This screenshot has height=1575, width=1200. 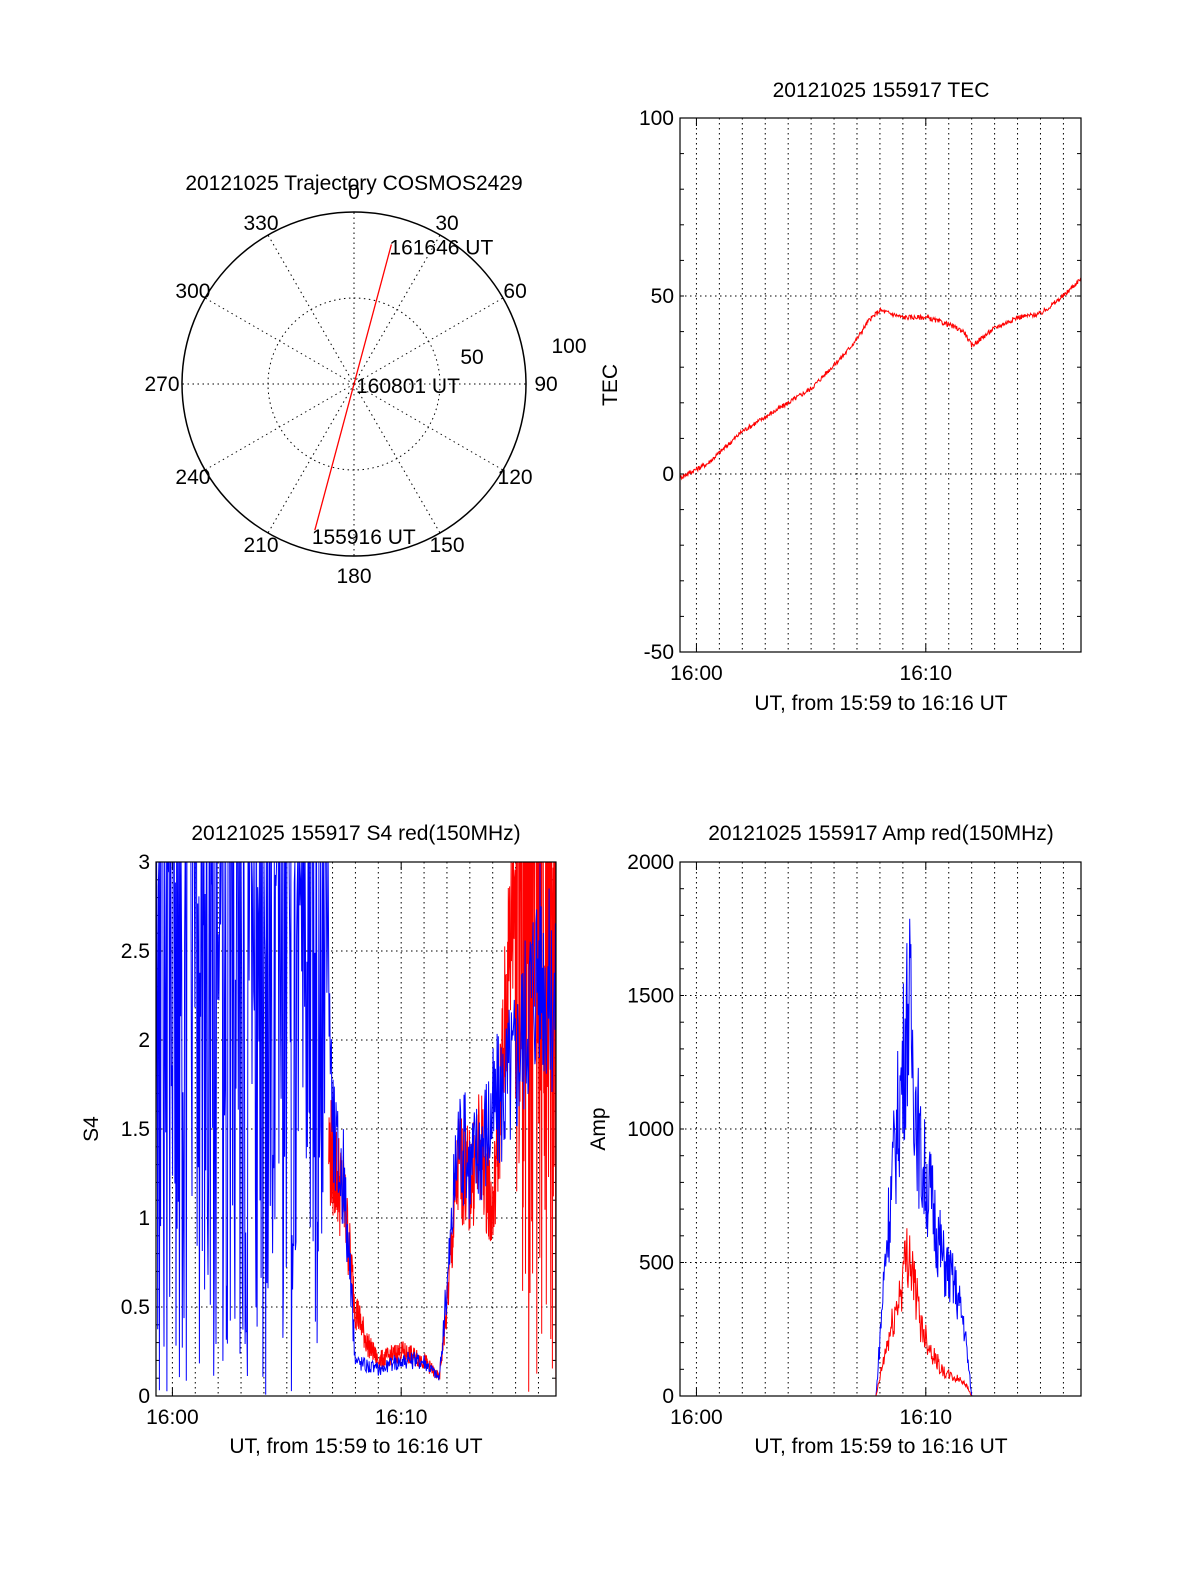 What do you see at coordinates (192, 291) in the screenshot?
I see `polar-azimuth-label: 300` at bounding box center [192, 291].